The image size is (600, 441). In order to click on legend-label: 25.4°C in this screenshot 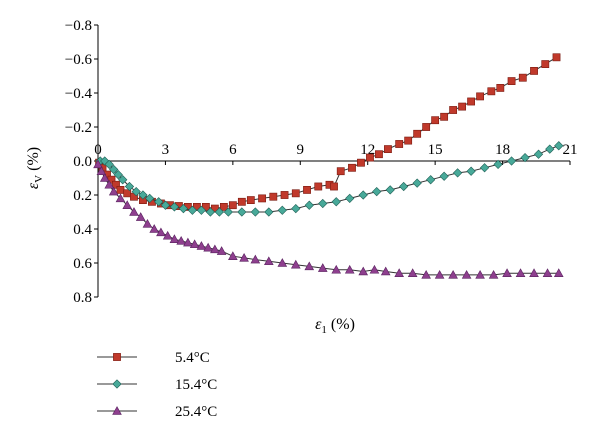, I will do `click(196, 412)`.